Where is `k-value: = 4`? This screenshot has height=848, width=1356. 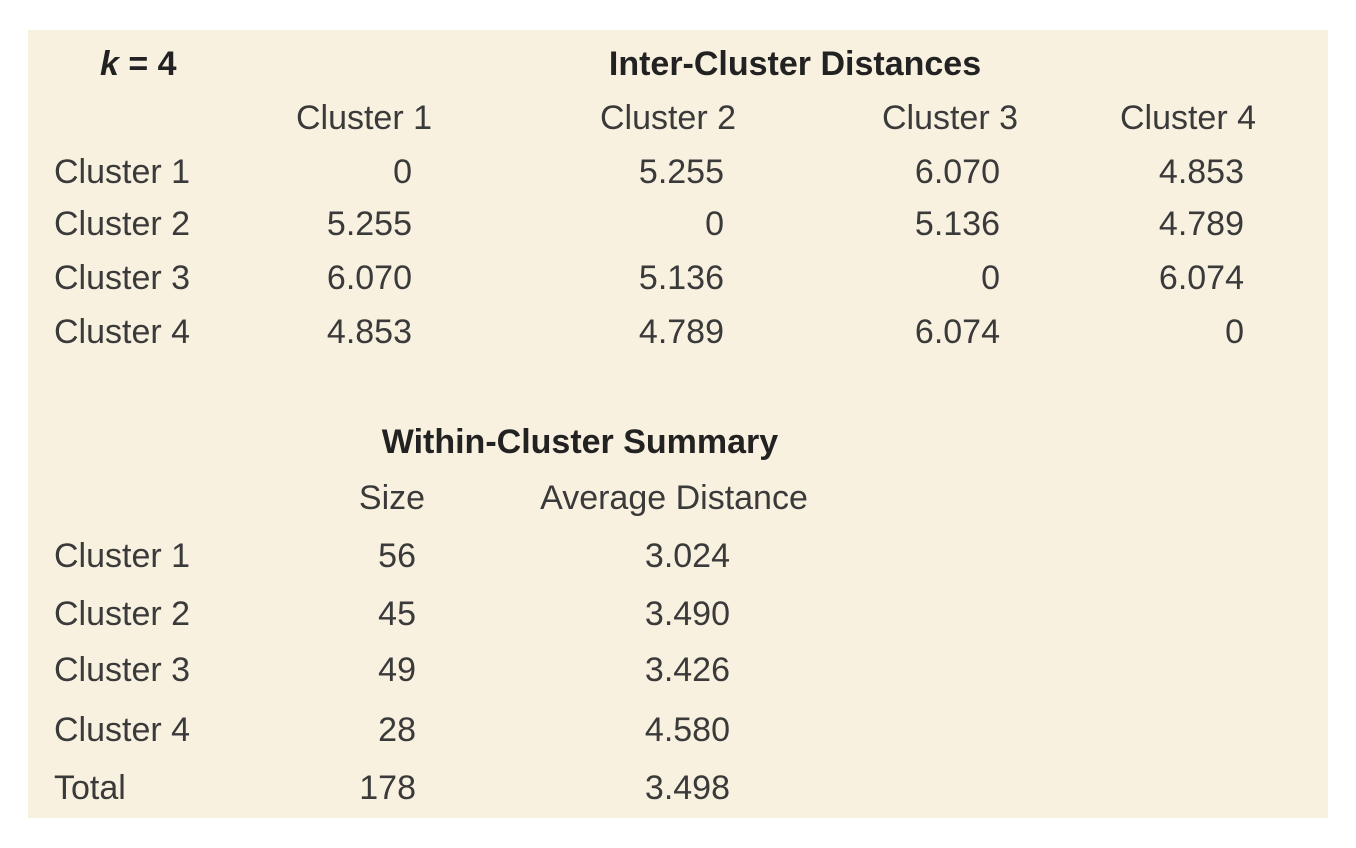
k-value: = 4 is located at coordinates (147, 64).